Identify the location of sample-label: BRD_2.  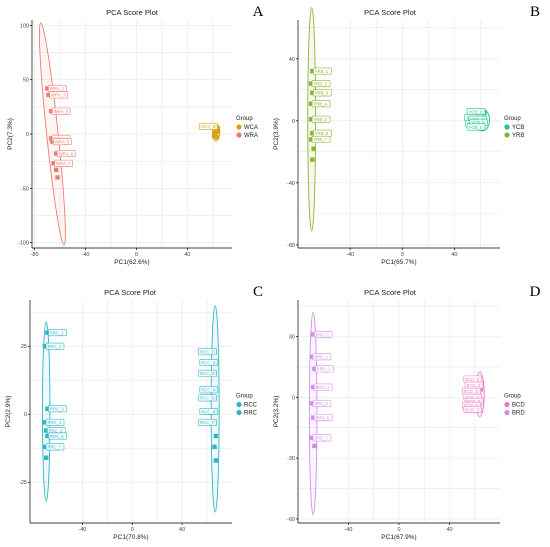
(321, 357).